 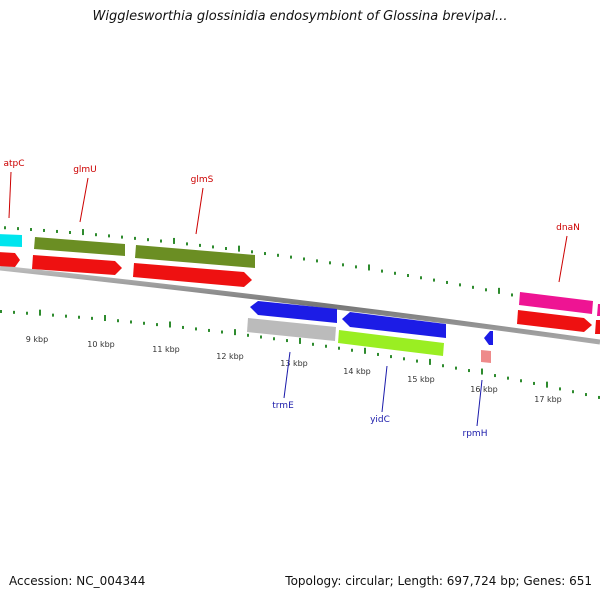 What do you see at coordinates (10, 259) in the screenshot?
I see `feature-atpC-cds` at bounding box center [10, 259].